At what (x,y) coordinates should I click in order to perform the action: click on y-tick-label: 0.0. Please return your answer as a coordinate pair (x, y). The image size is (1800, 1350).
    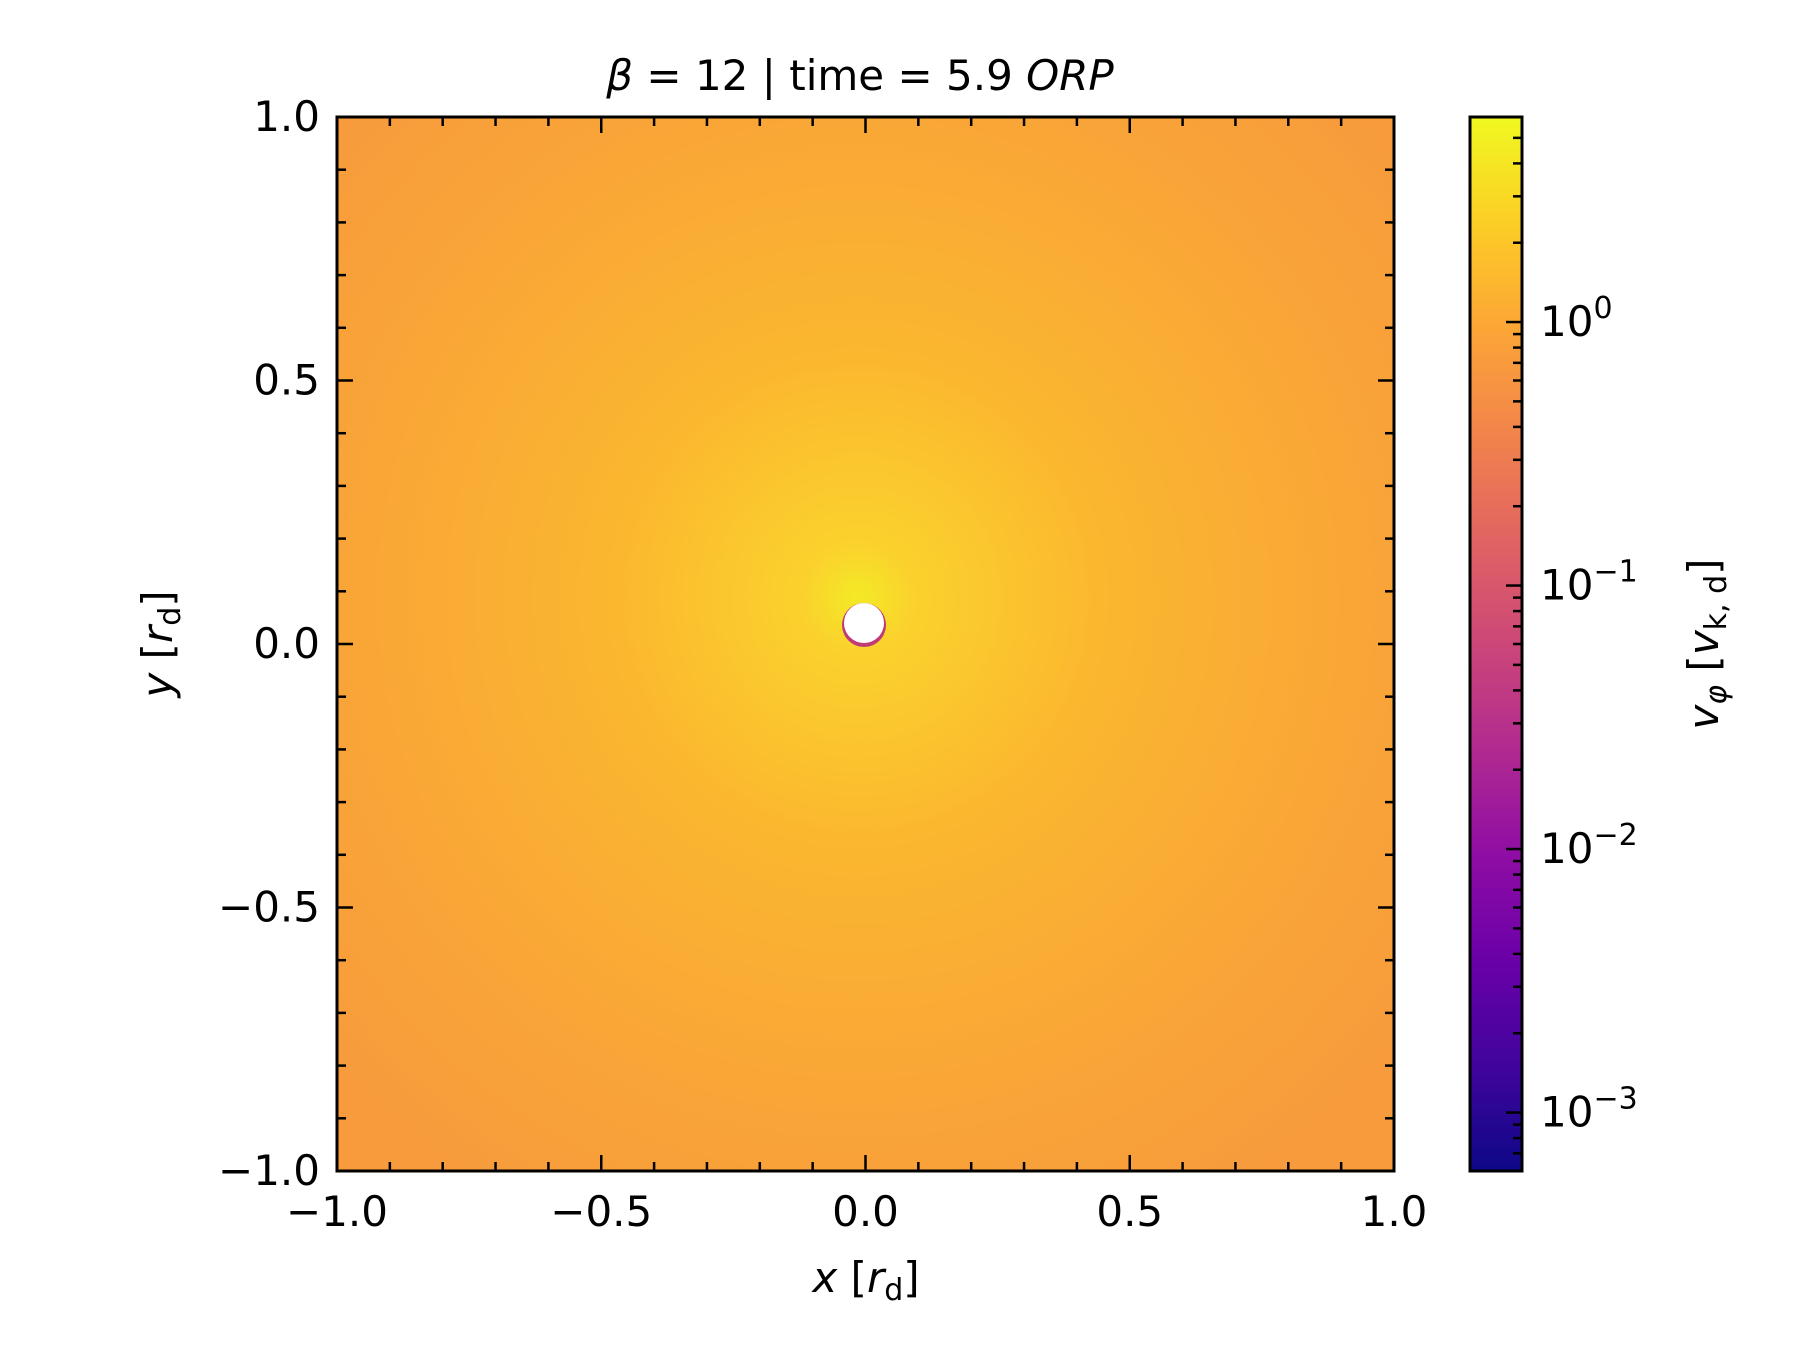
    Looking at the image, I should click on (286, 643).